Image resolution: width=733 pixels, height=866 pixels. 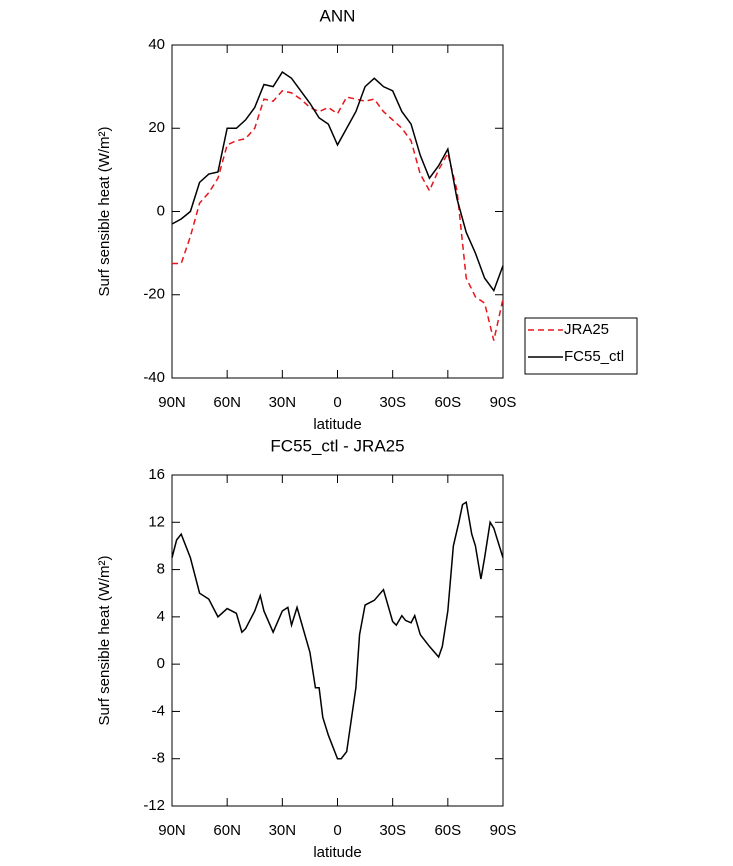 I want to click on y-tick-label: -4, so click(x=158, y=710).